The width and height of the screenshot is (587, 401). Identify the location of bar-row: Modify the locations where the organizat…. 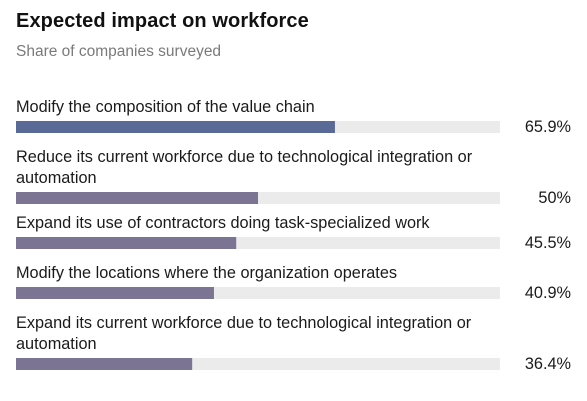
(293, 283).